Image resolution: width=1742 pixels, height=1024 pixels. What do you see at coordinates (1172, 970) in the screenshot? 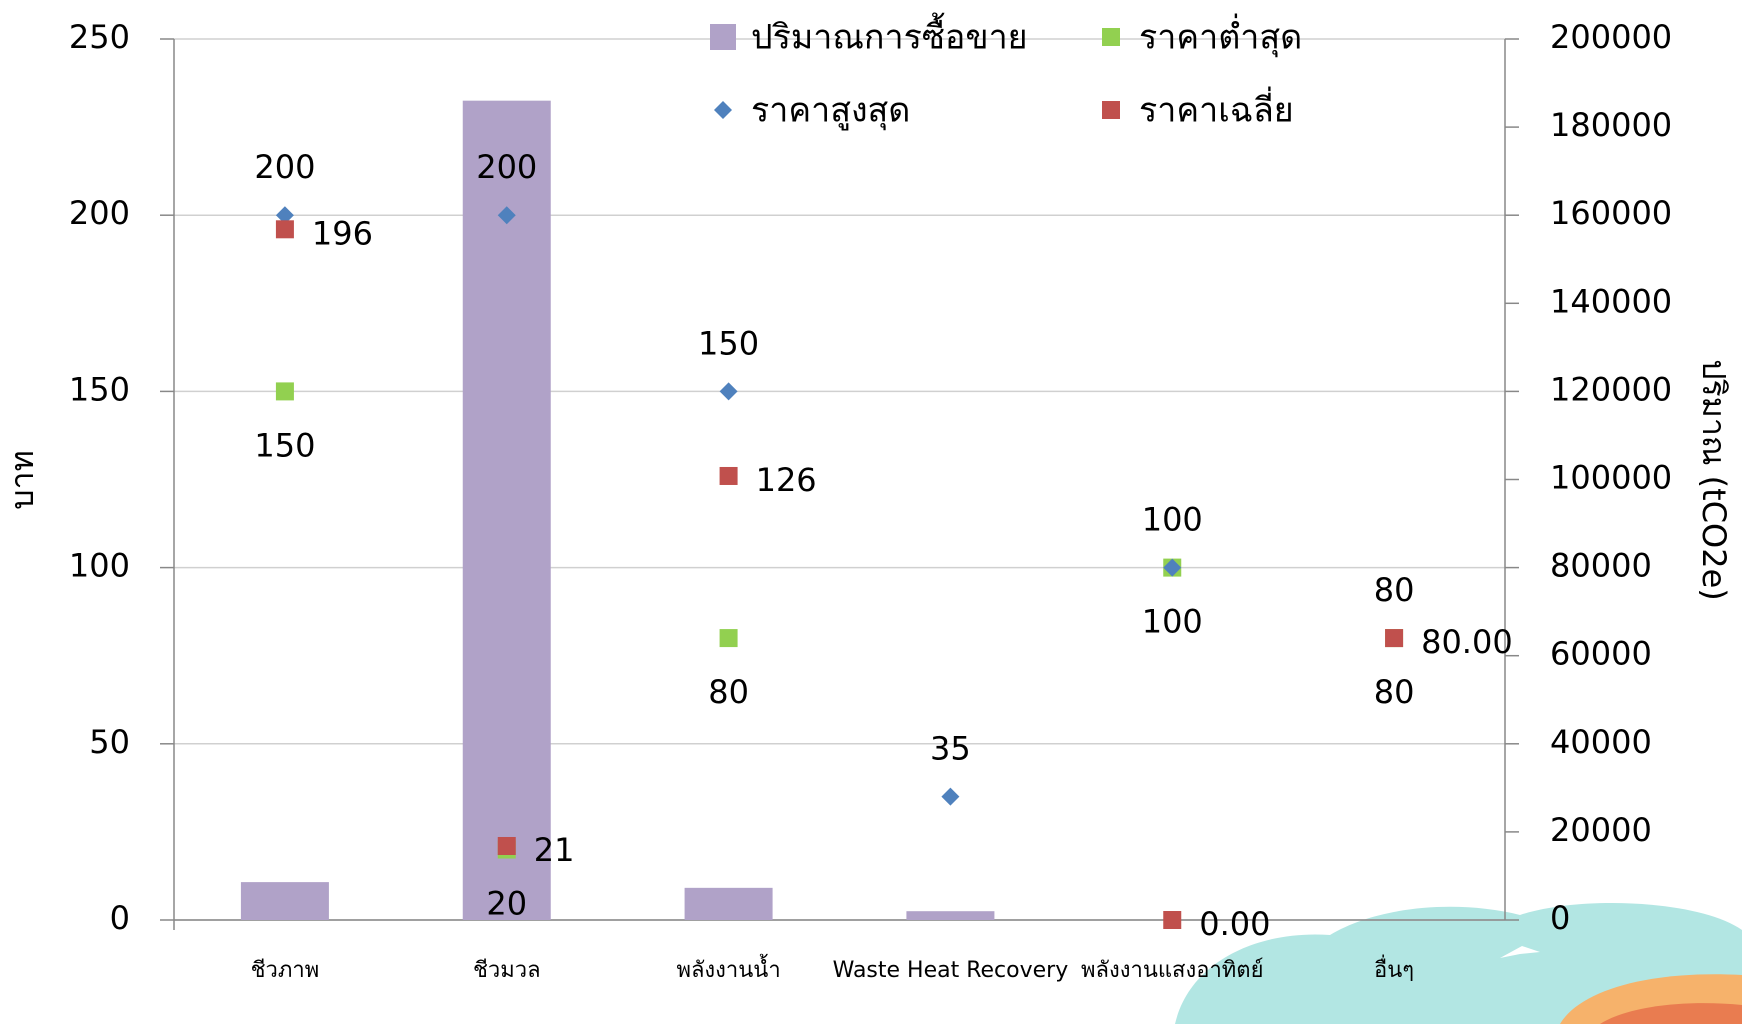
I see `x-tick-label: พลังงานแสงอาทิตย์` at bounding box center [1172, 970].